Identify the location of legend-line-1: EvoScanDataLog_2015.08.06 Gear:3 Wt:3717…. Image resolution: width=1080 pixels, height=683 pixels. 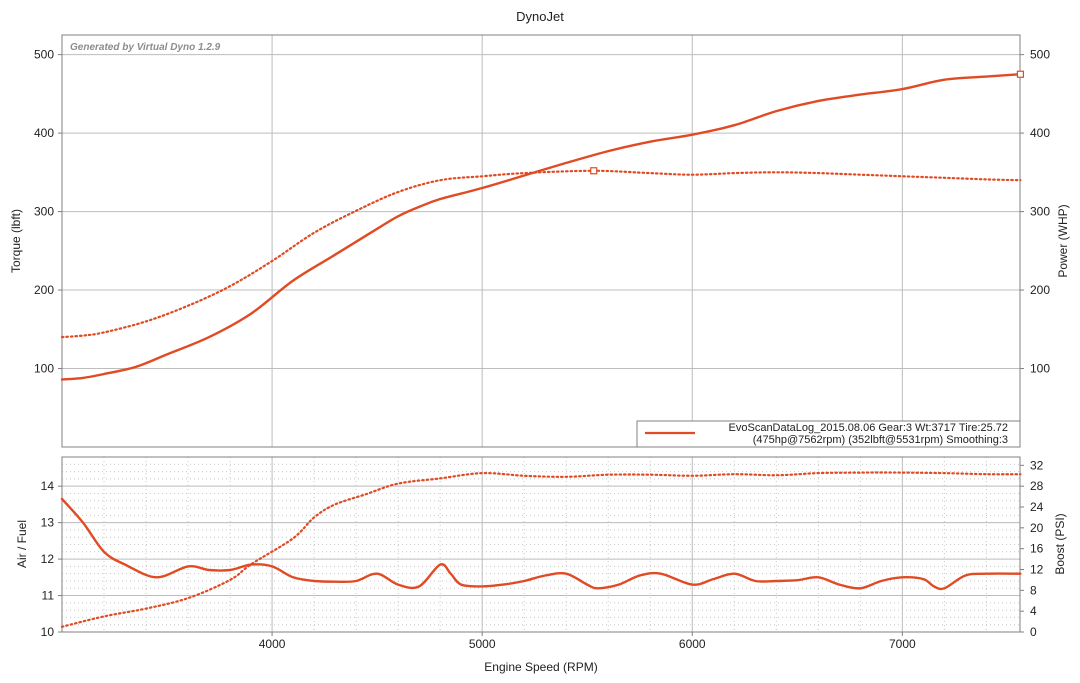
(868, 428).